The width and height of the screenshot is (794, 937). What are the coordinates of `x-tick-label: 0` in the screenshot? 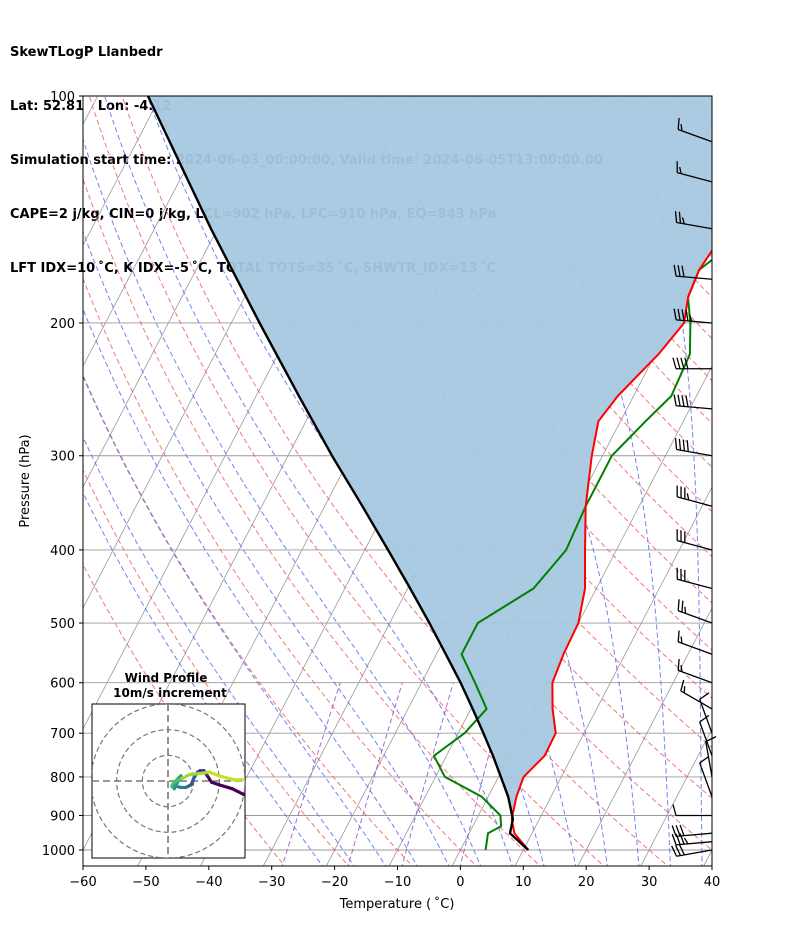 It's located at (460, 882).